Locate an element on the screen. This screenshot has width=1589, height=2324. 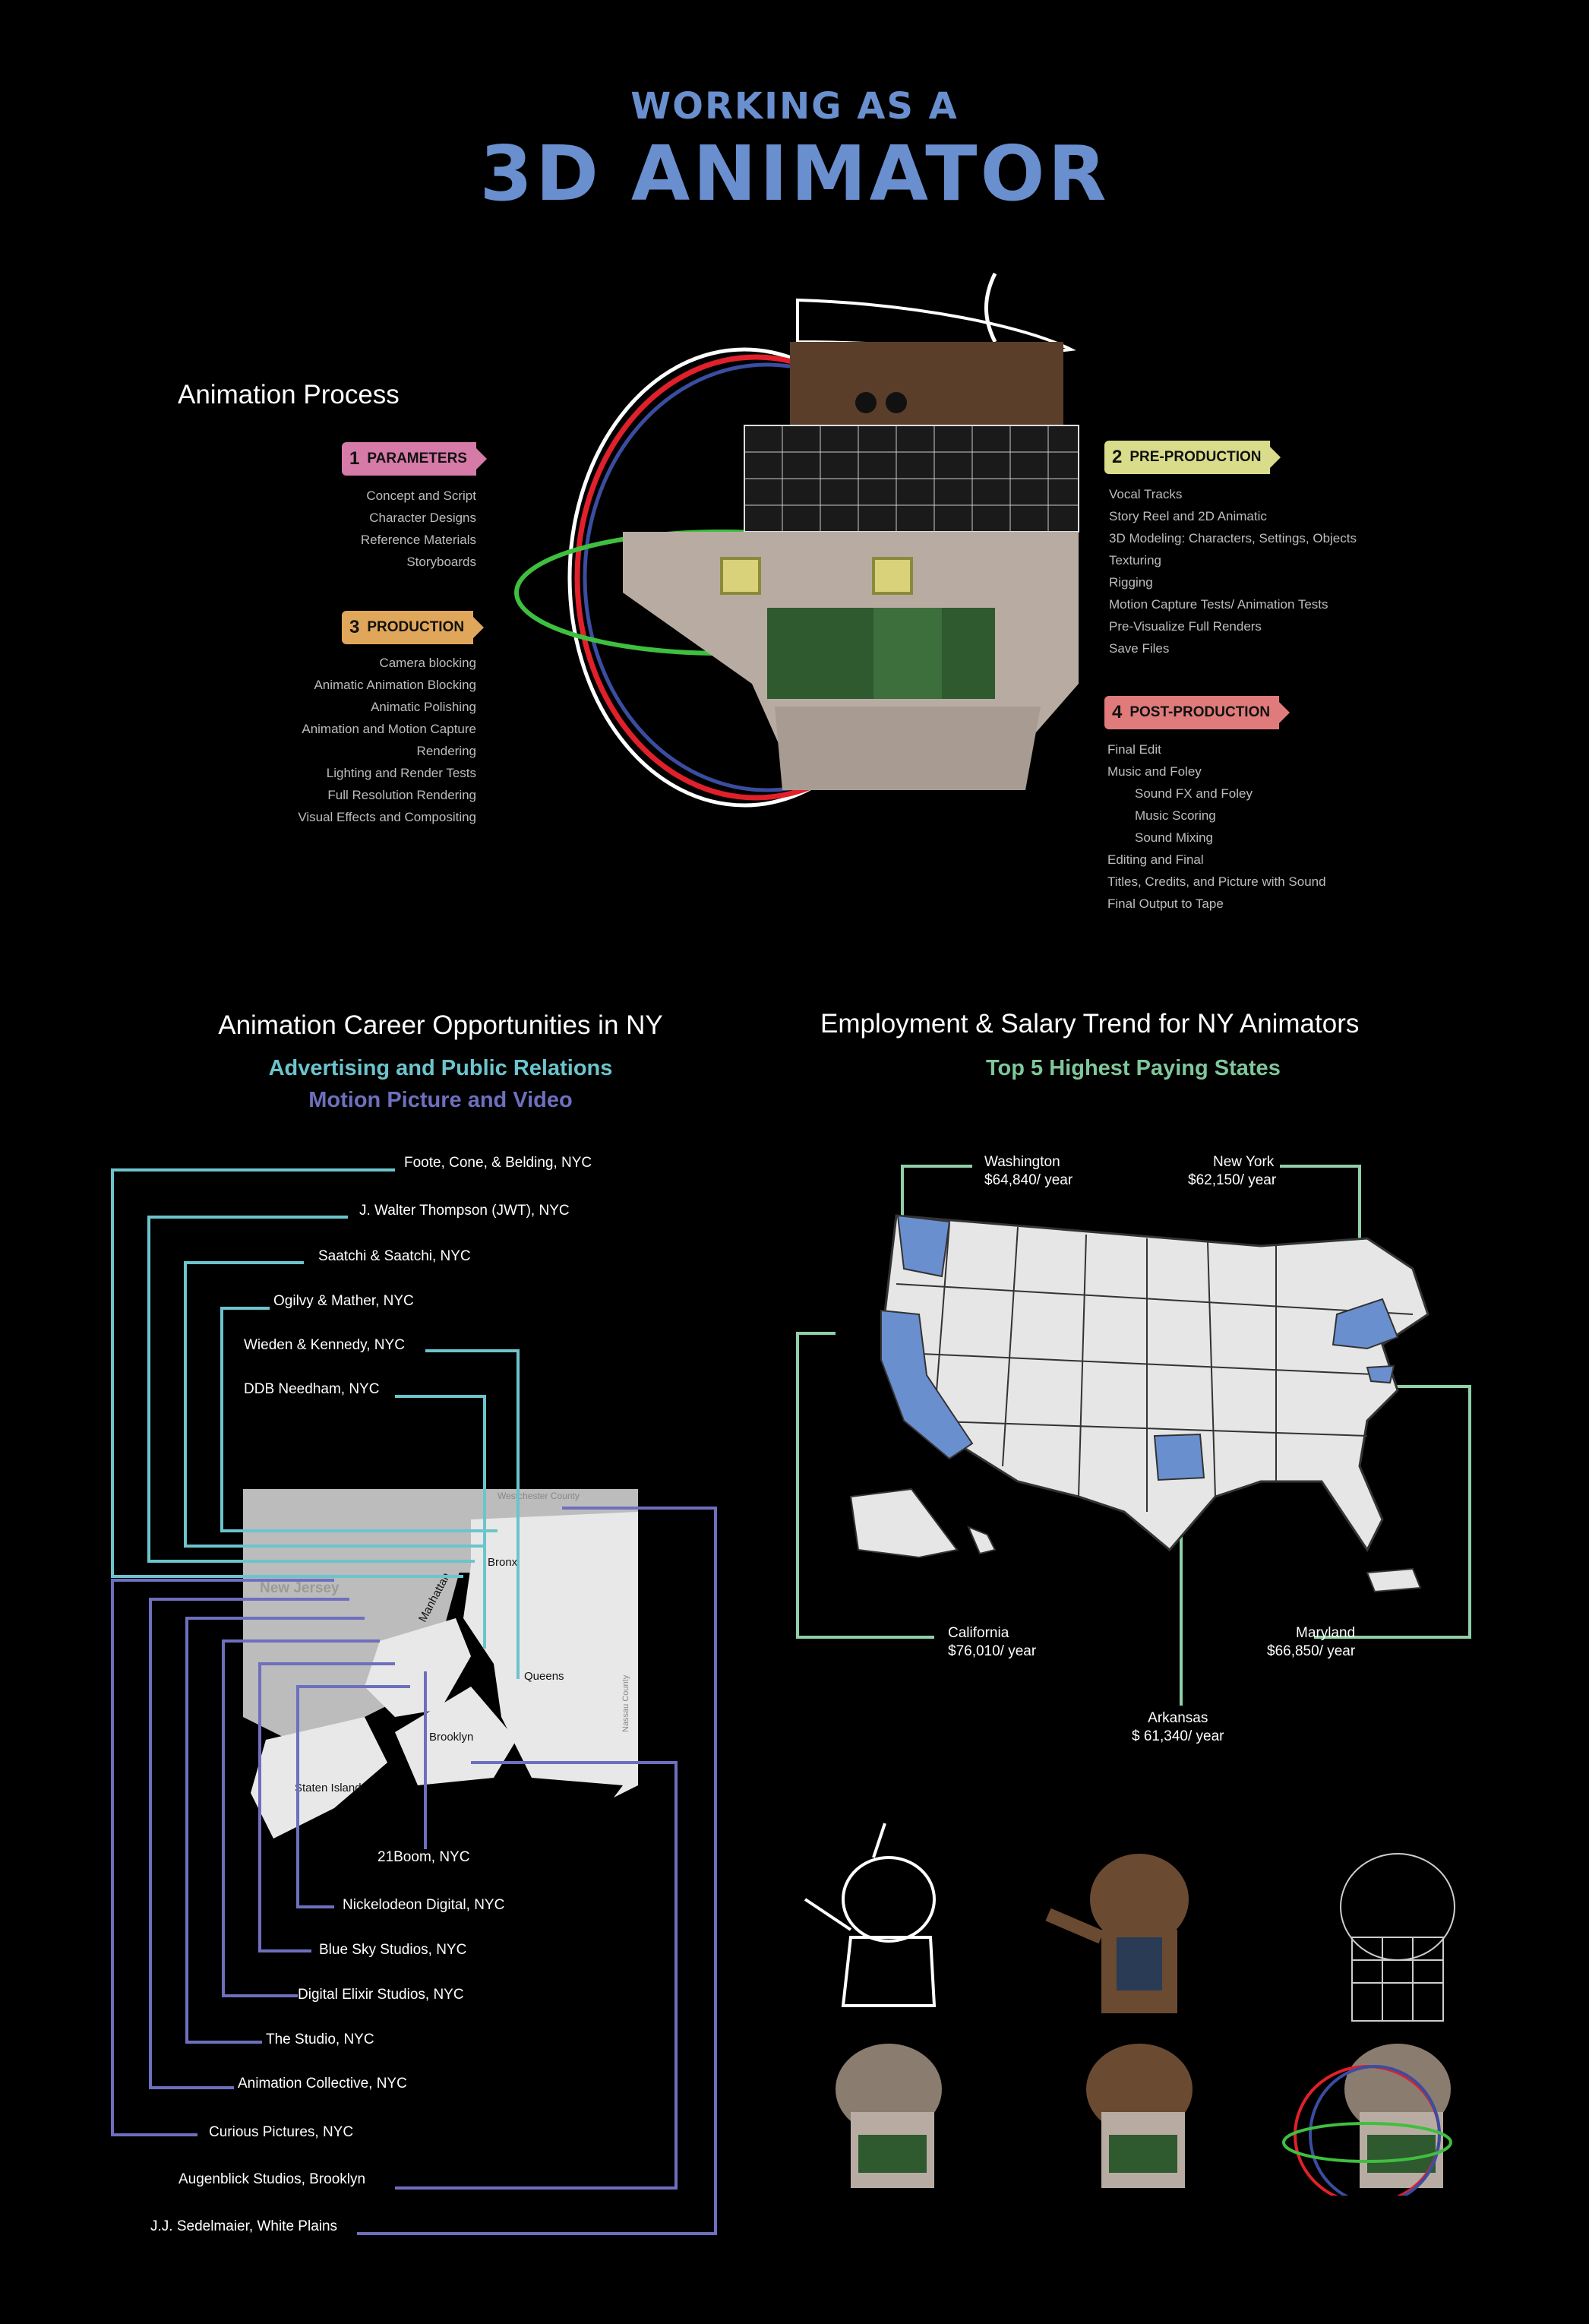
company-label: Wieden & Kennedy, NYC is located at coordinates (324, 1345).